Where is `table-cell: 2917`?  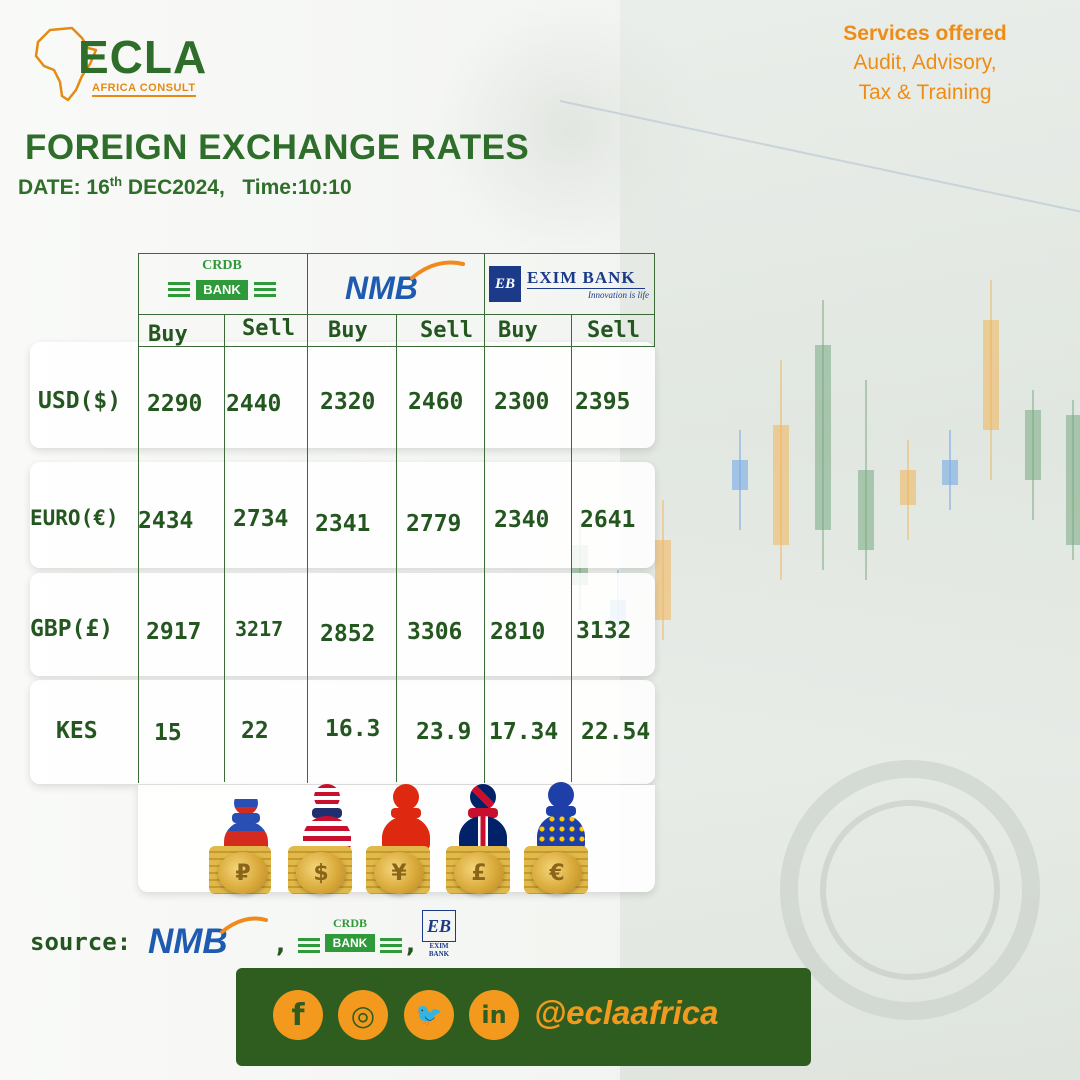 table-cell: 2917 is located at coordinates (174, 632).